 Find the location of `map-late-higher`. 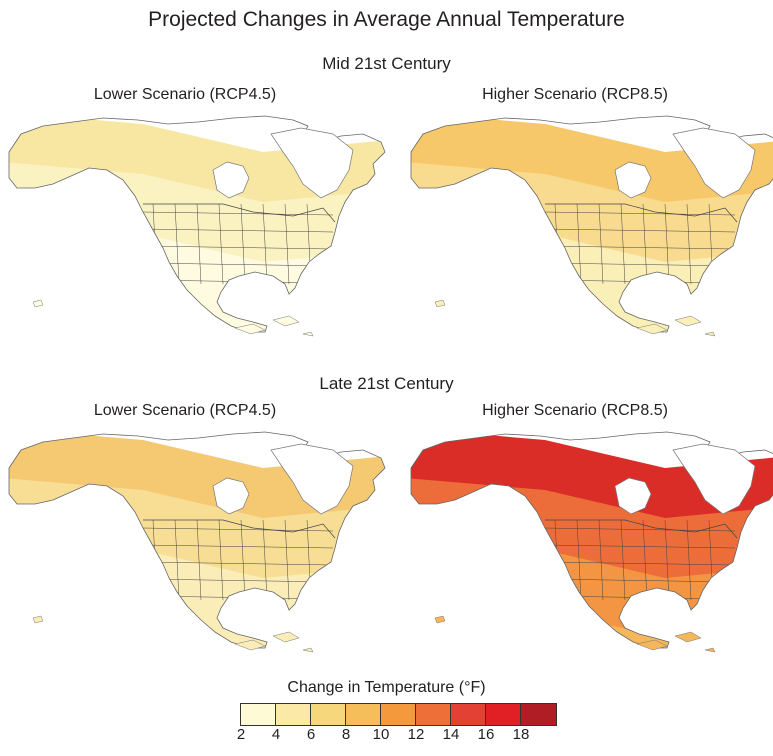

map-late-higher is located at coordinates (591, 542).